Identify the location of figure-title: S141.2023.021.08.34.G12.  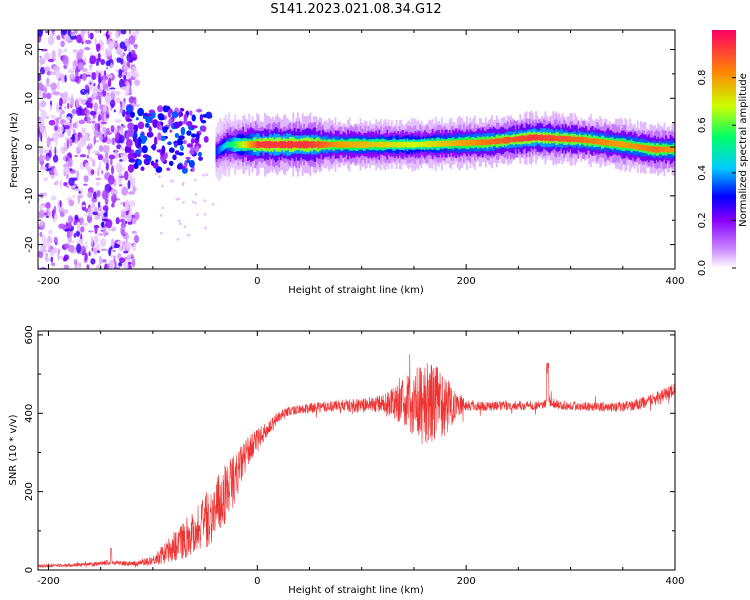
(355, 9).